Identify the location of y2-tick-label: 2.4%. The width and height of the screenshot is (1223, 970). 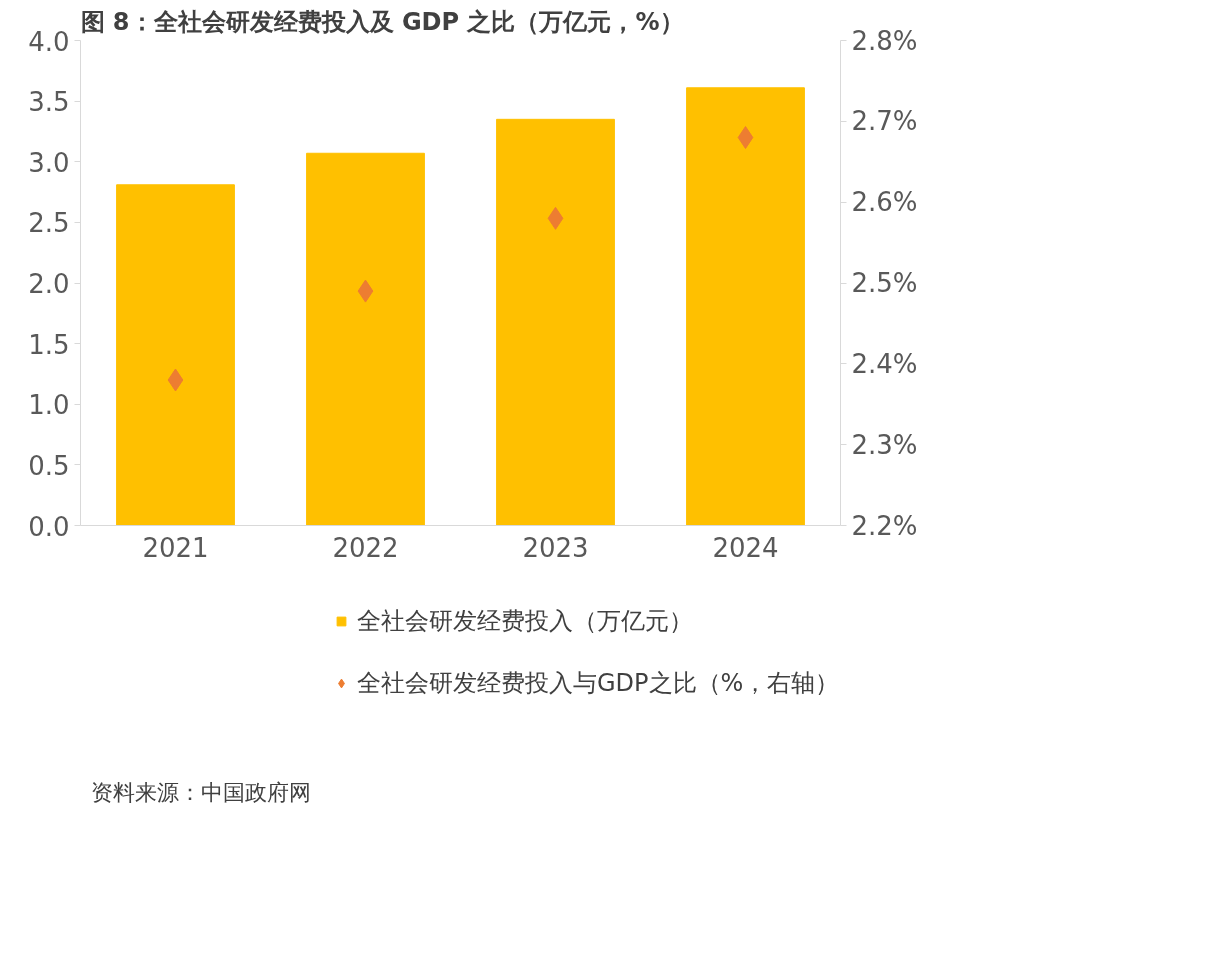
(884, 363).